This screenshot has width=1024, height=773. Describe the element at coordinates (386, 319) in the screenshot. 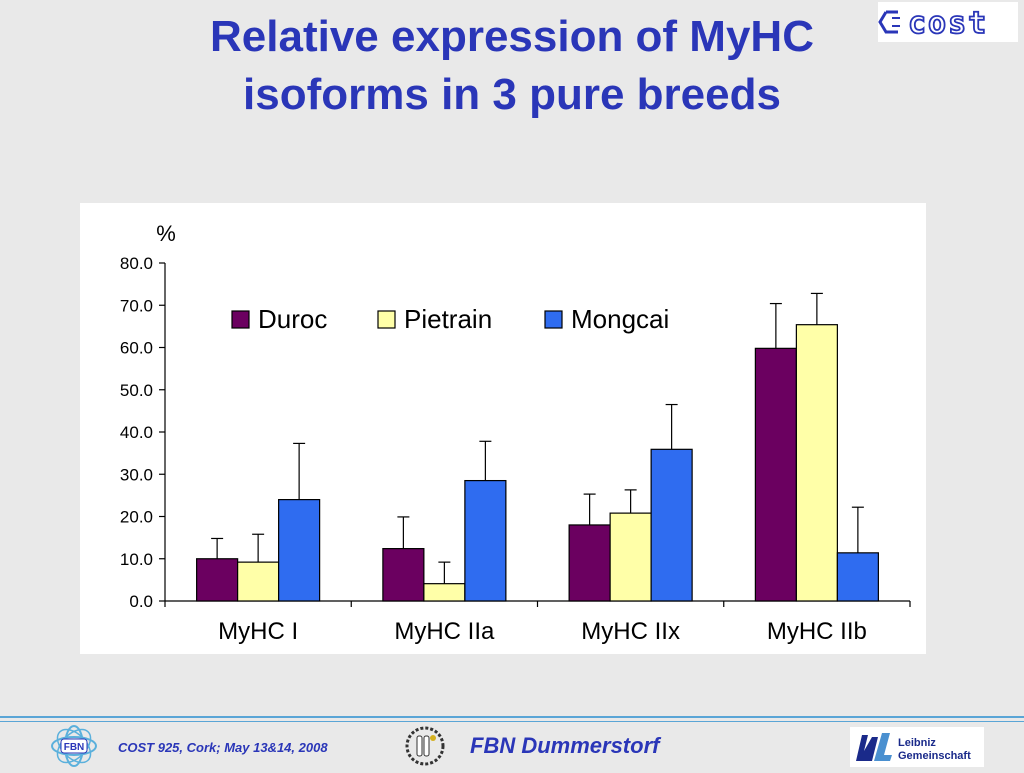

I see `legend-swatch-pietrain` at that location.